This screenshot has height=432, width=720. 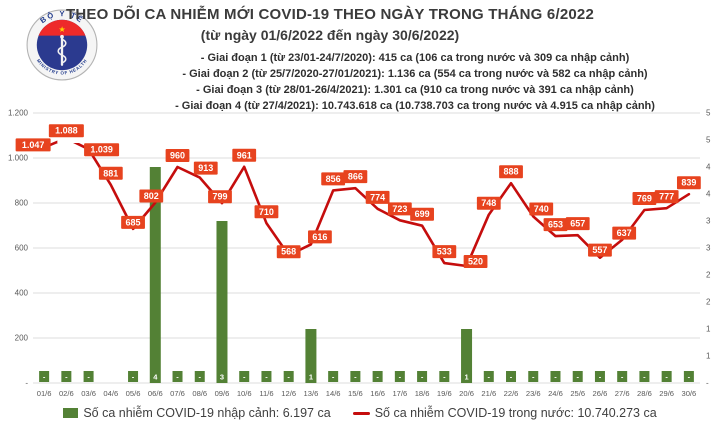 What do you see at coordinates (220, 197) in the screenshot?
I see `data-label-09/6` at bounding box center [220, 197].